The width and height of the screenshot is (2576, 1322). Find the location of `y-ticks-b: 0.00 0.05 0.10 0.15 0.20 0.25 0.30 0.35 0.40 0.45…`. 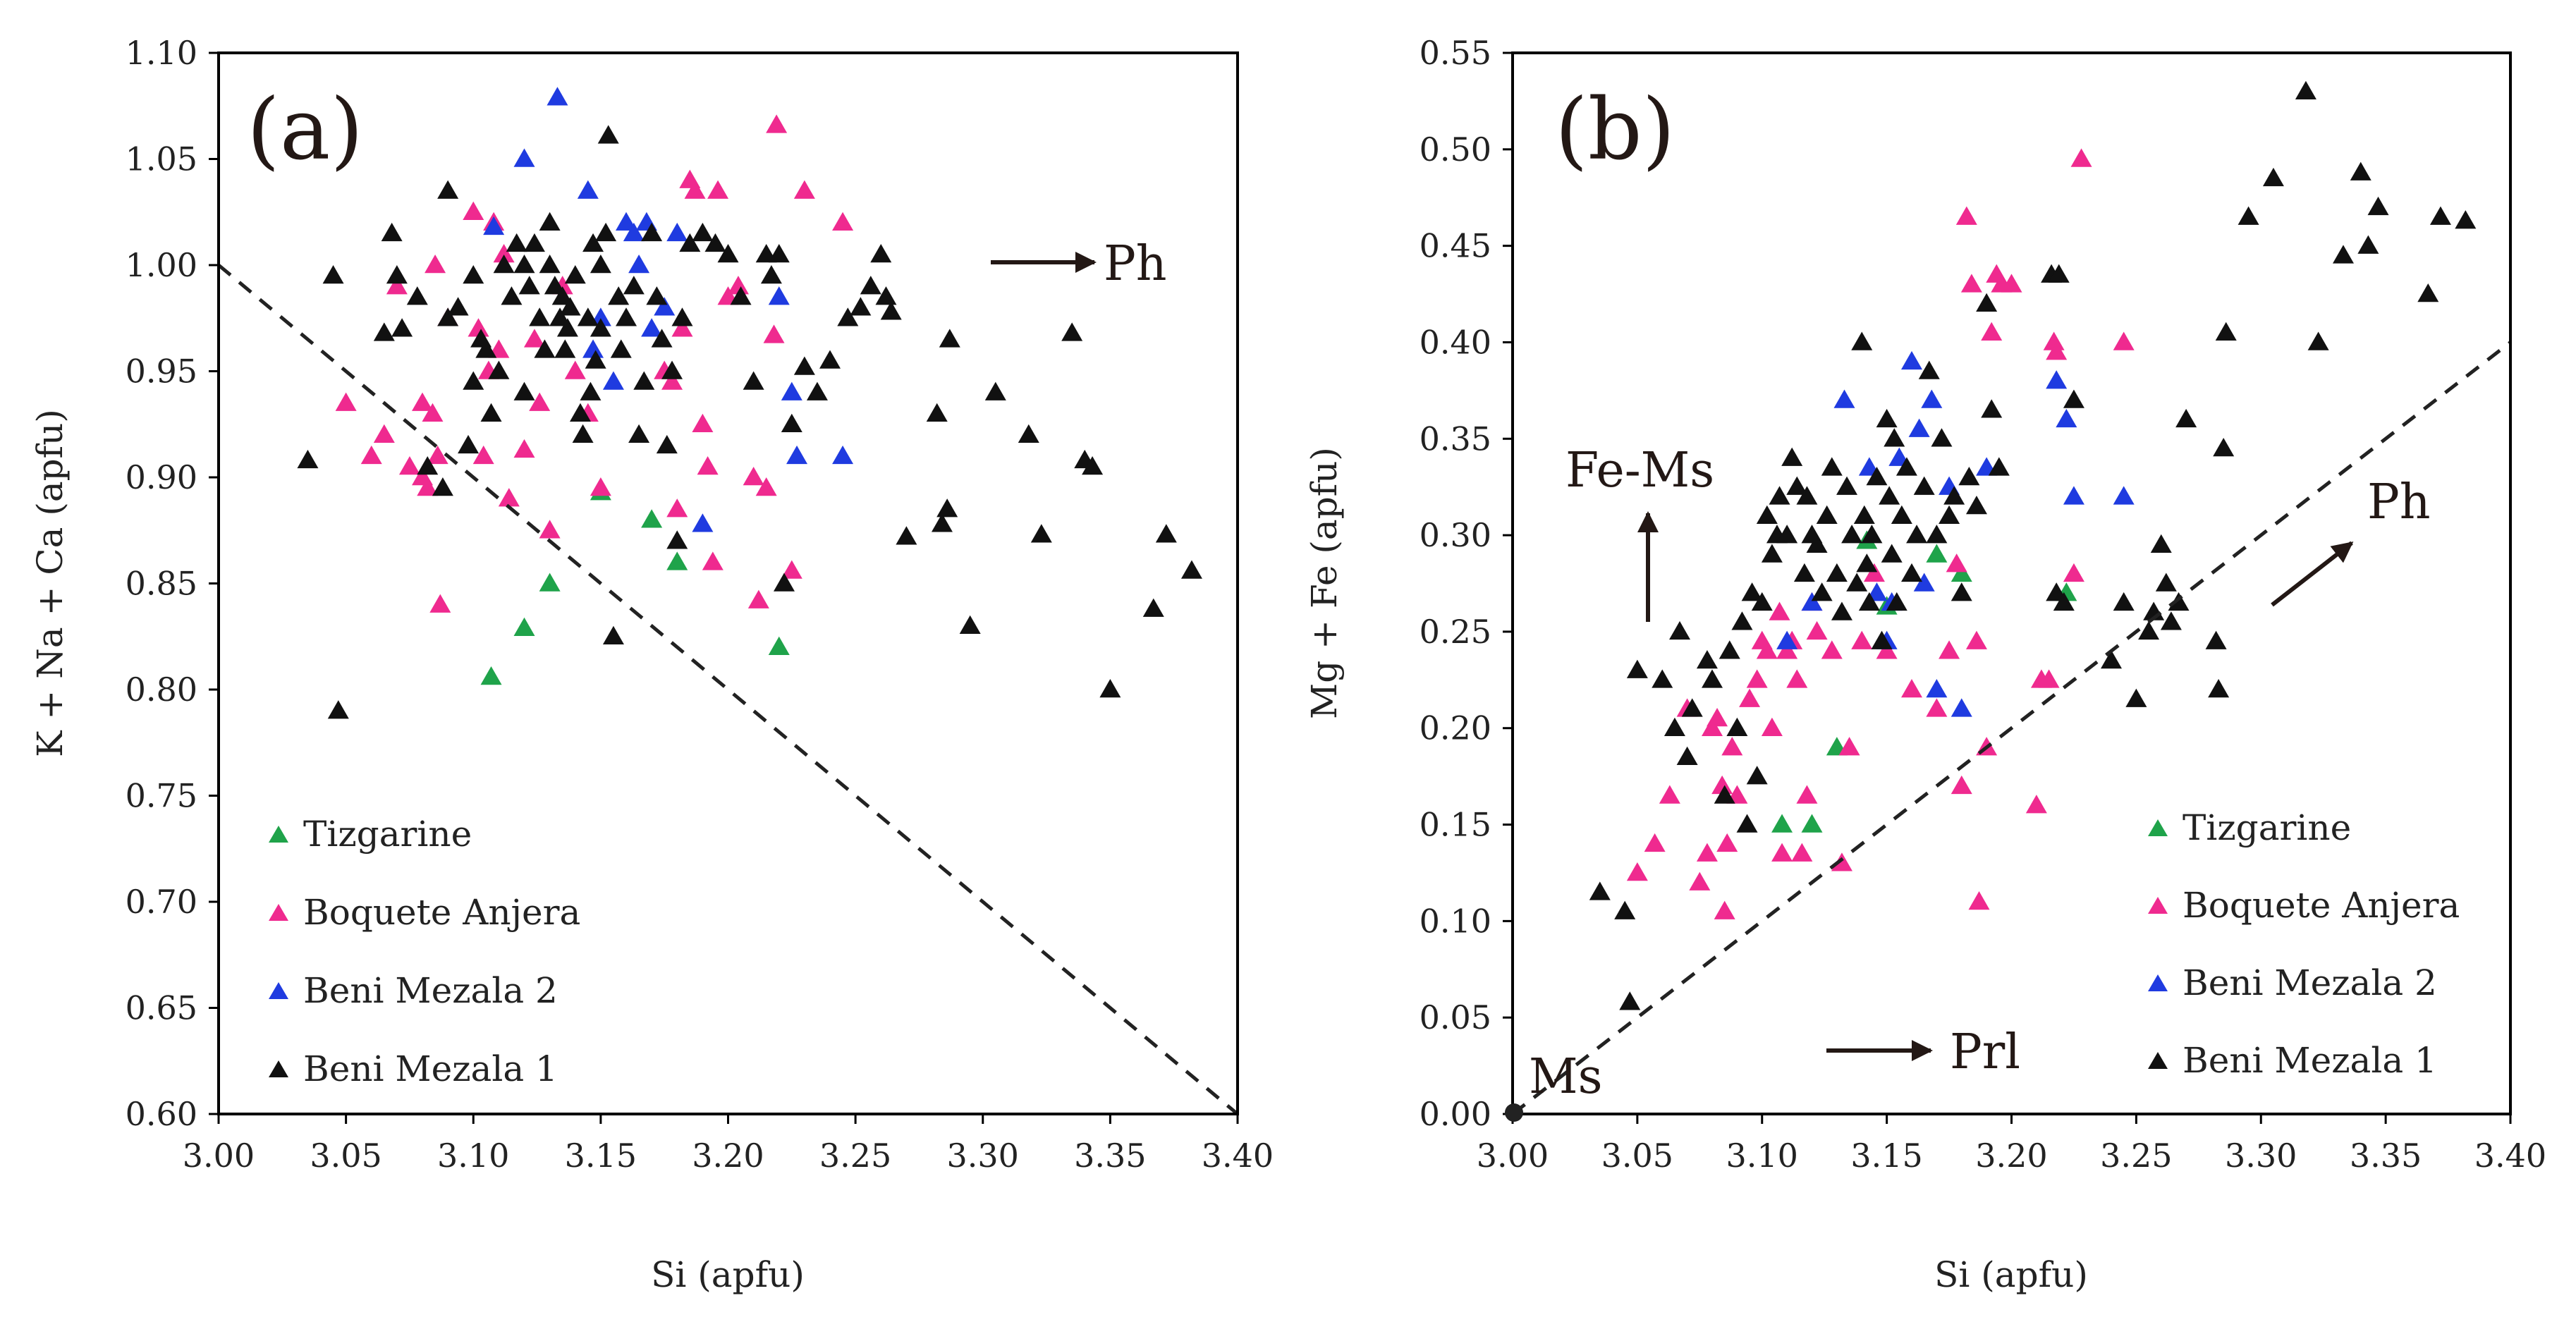

y-ticks-b: 0.00 0.05 0.10 0.15 0.20 0.25 0.30 0.35 0.40 0.45… is located at coordinates (1466, 583).